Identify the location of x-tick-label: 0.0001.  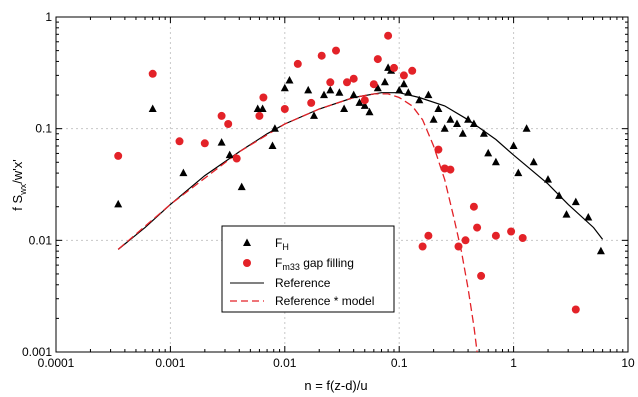
(56, 363).